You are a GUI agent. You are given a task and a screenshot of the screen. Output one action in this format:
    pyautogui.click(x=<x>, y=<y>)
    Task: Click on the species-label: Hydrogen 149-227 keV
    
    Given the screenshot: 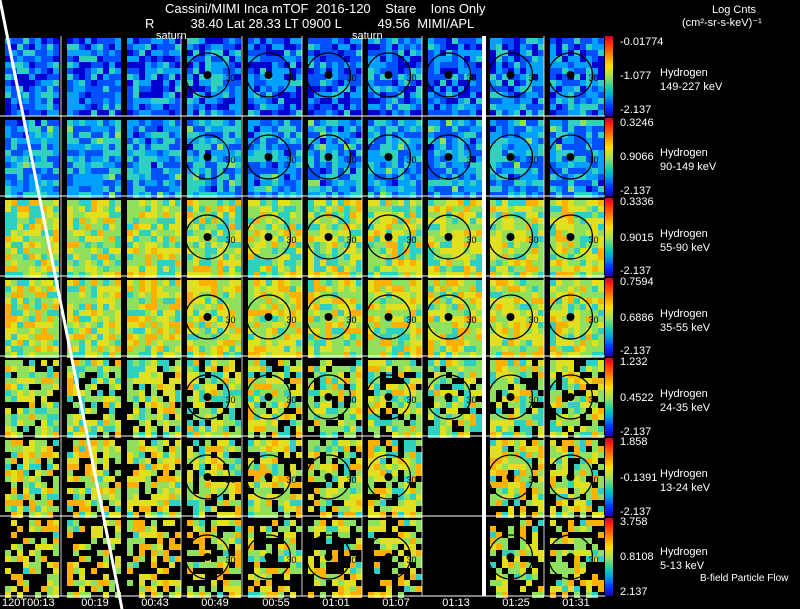 What is the action you would take?
    pyautogui.click(x=691, y=80)
    